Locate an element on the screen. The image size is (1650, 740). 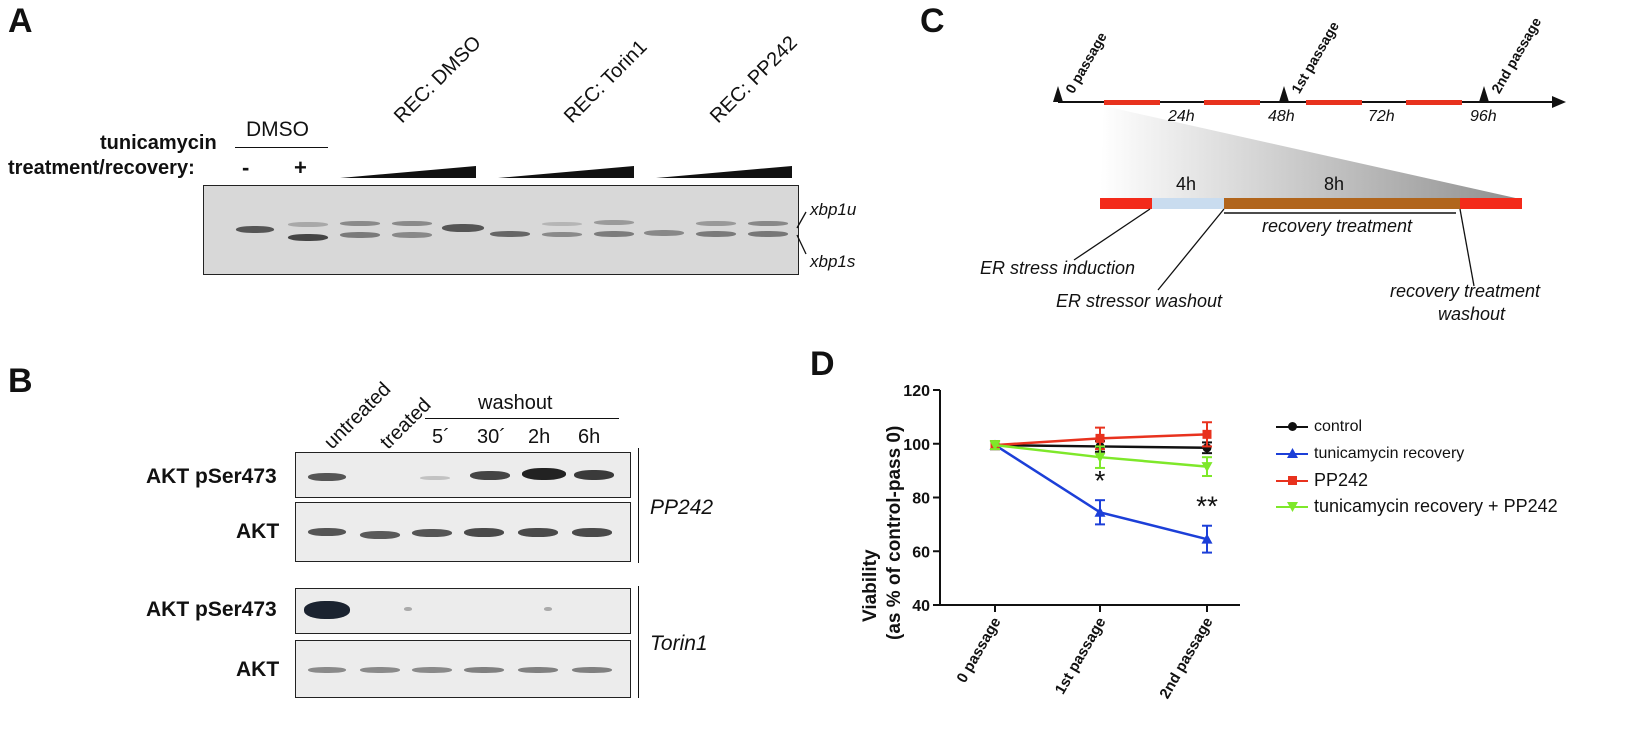
time-6h: 6h is located at coordinates (589, 437).